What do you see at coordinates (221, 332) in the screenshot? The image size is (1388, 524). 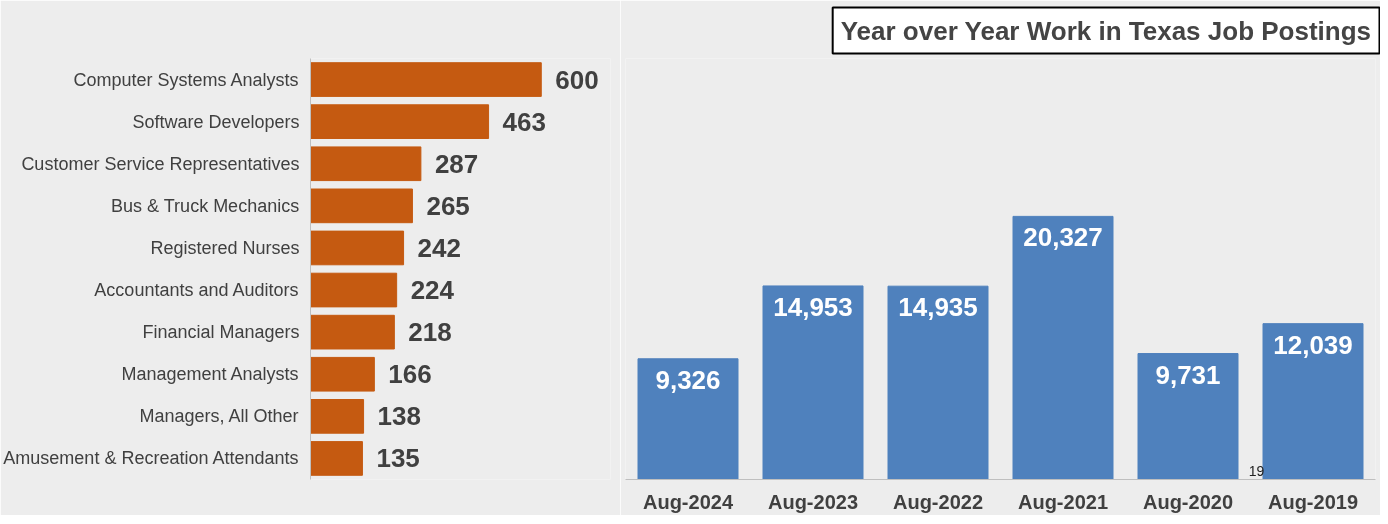 I see `y-tick-label: Financial Managers` at bounding box center [221, 332].